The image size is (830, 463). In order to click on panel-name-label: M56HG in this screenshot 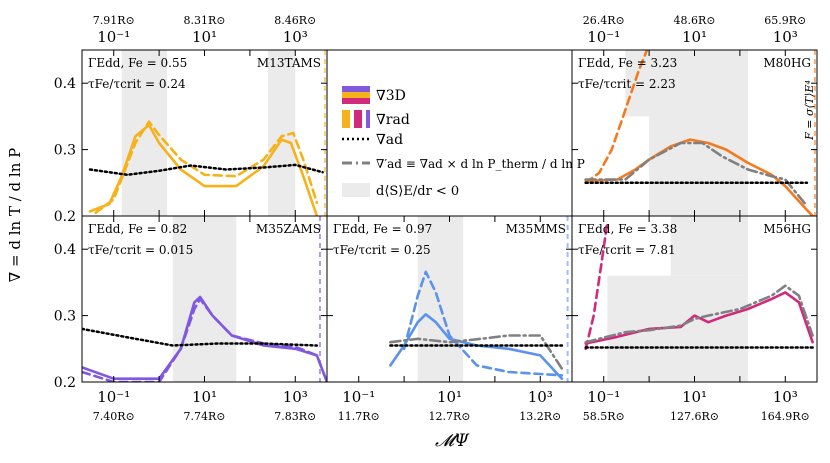, I will do `click(787, 229)`.